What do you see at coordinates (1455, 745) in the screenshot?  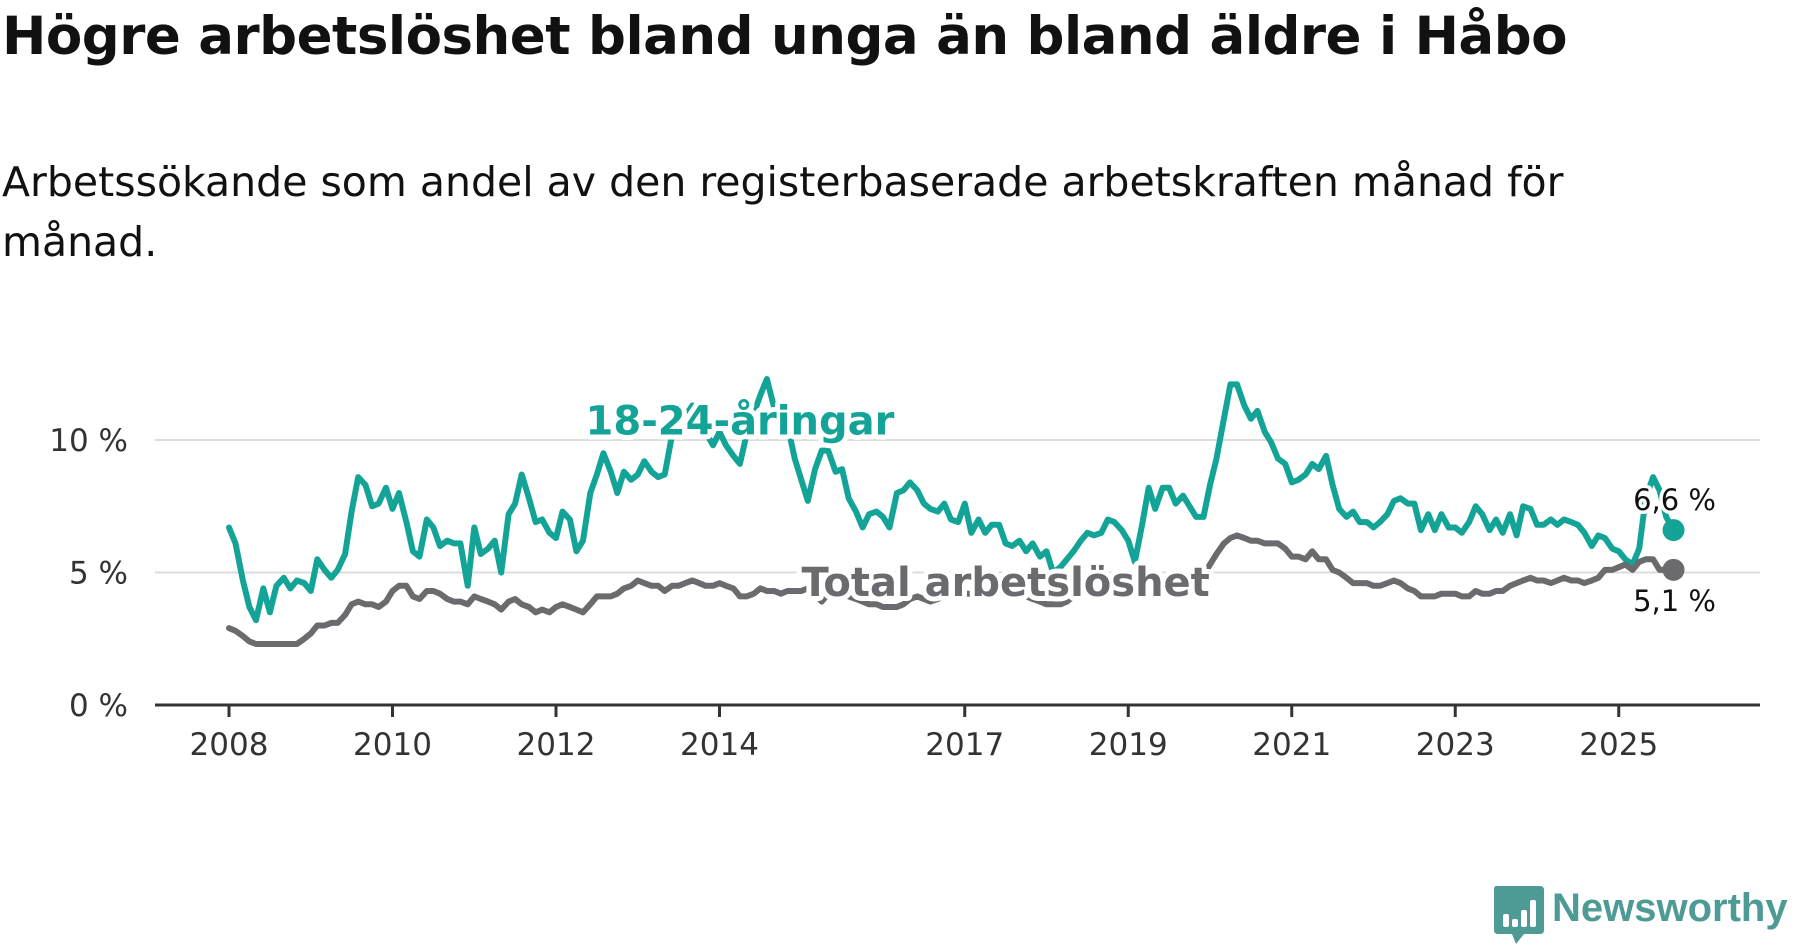 I see `x-tick-label: 2023` at bounding box center [1455, 745].